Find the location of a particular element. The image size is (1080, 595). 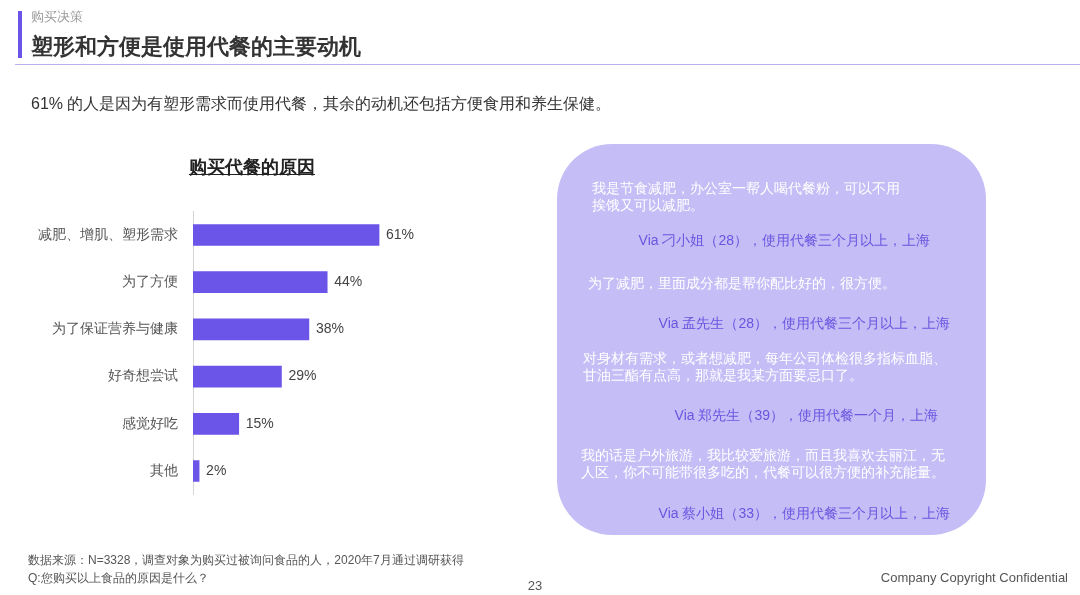

text: Via 孟先生（28），使用代餐三个月以上，上海 is located at coordinates (803, 323).